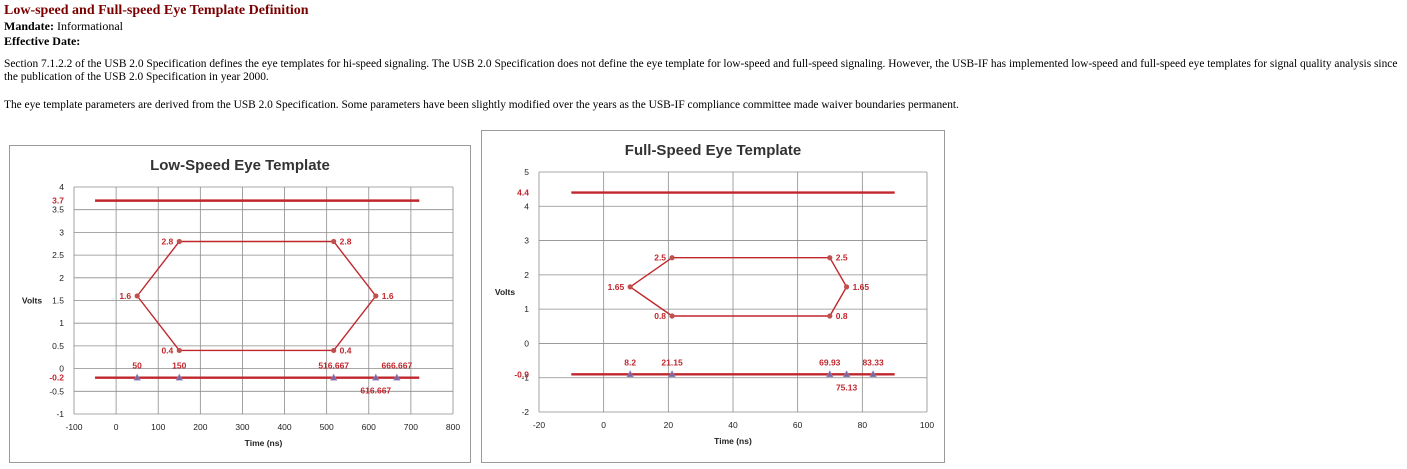 The height and width of the screenshot is (469, 1407). I want to click on time-marker-label: 83.33, so click(873, 362).